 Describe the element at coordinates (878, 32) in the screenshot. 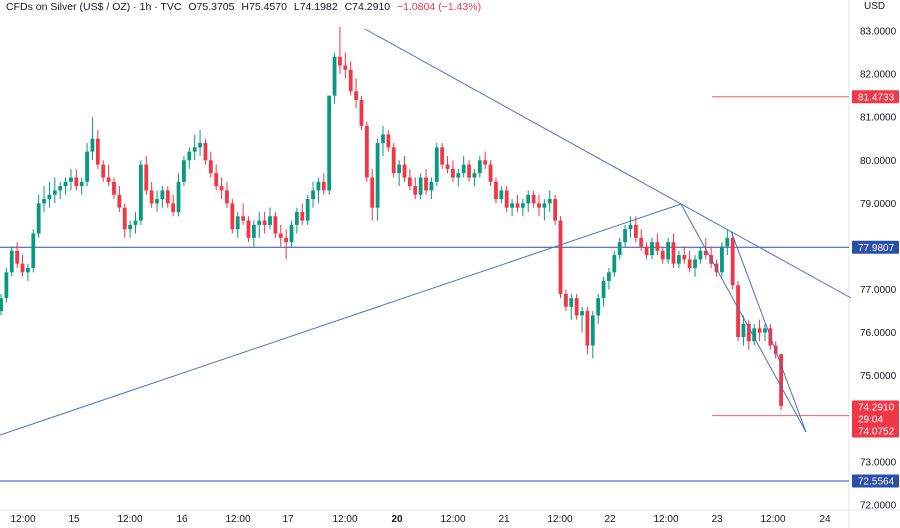

I see `y-tick-label: 83.0000` at that location.